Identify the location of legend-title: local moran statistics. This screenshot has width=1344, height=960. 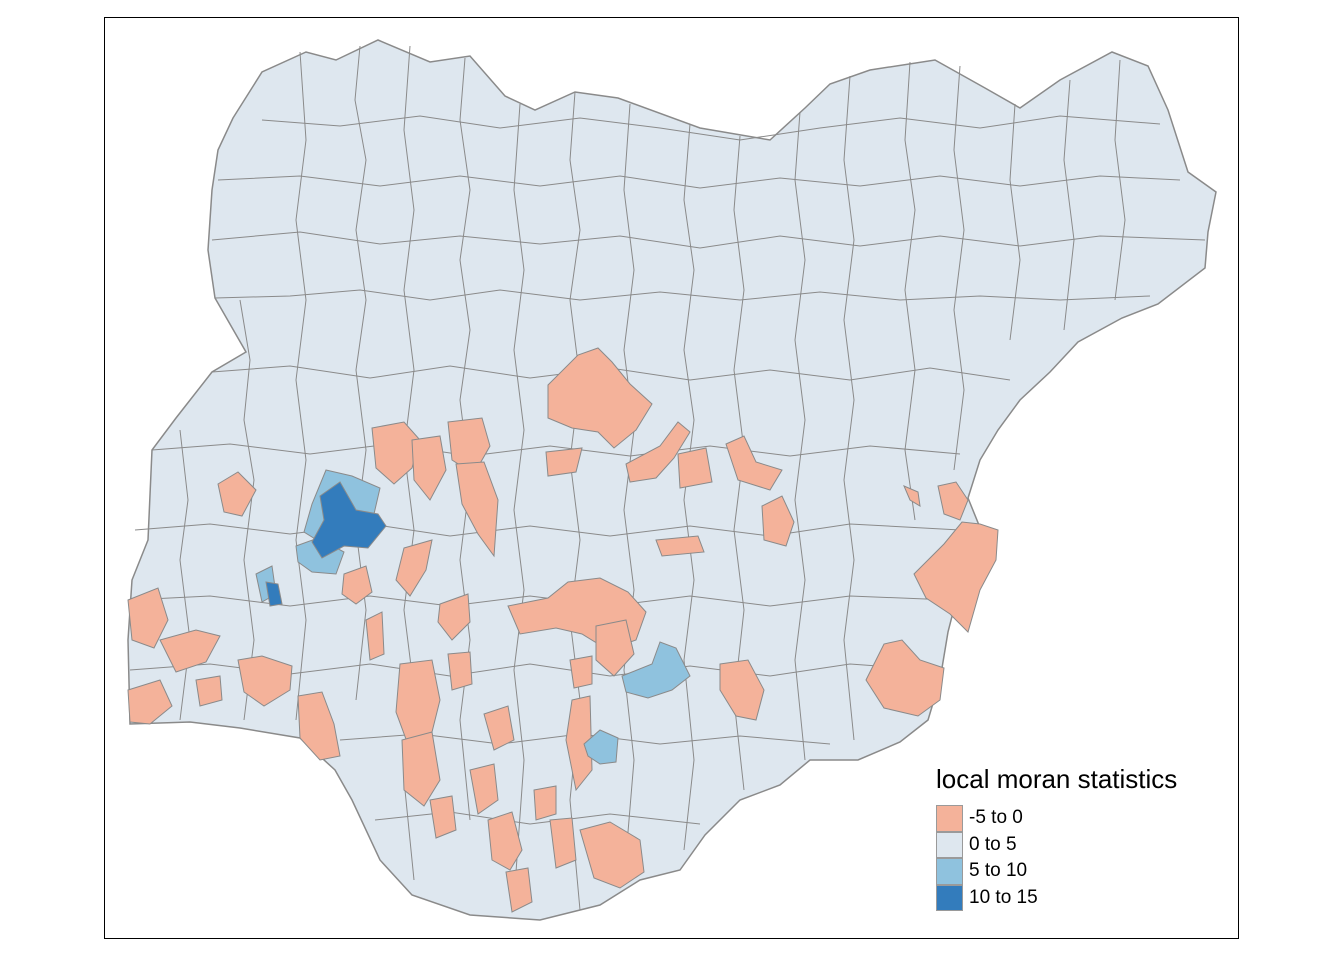
(1057, 779).